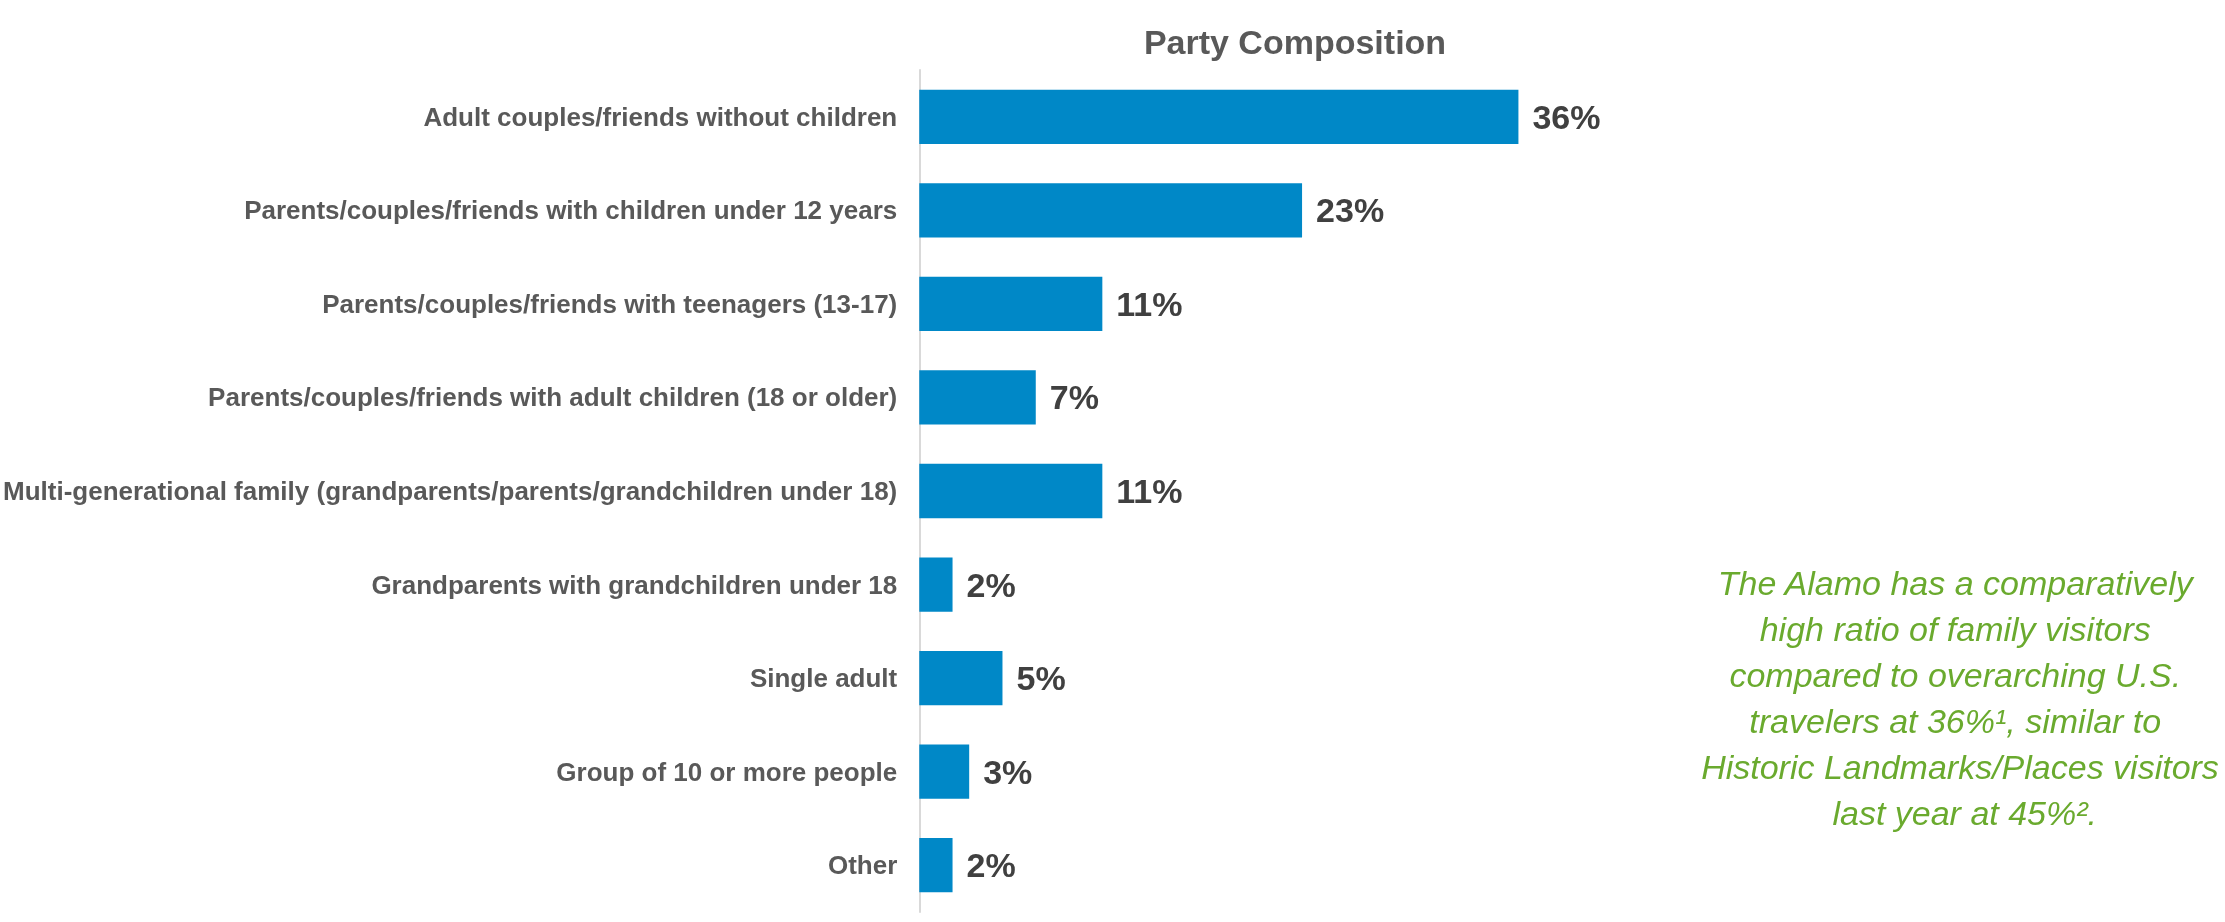 The height and width of the screenshot is (922, 2225). What do you see at coordinates (571, 210) in the screenshot?
I see `y-tick-label: Parents/couples/friends with children under 12 years` at bounding box center [571, 210].